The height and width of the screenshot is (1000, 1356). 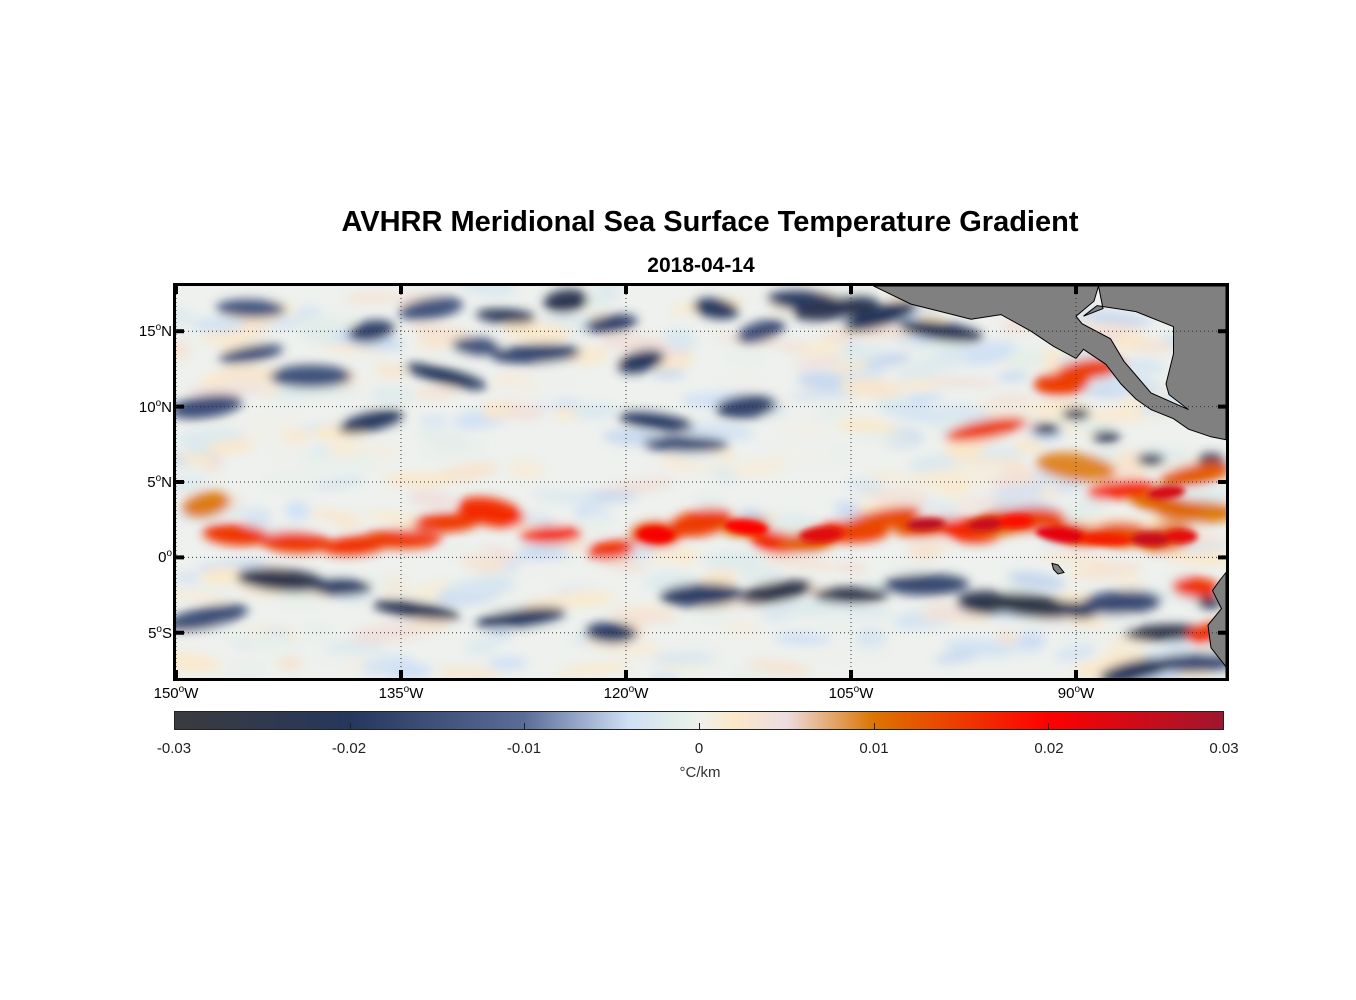 What do you see at coordinates (1076, 693) in the screenshot?
I see `longitude-tick-label: 90oW` at bounding box center [1076, 693].